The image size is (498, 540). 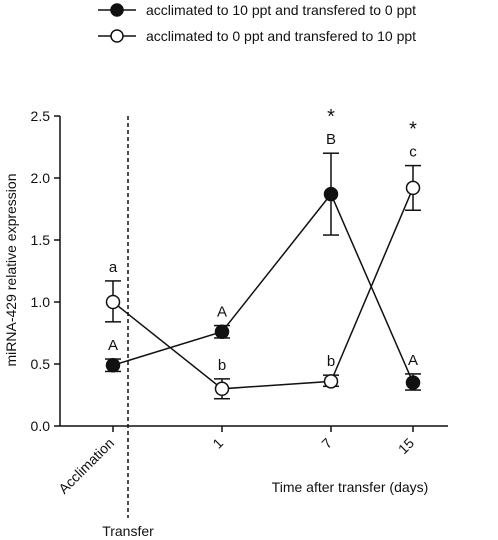 What do you see at coordinates (222, 312) in the screenshot?
I see `group-letter-0-1: A` at bounding box center [222, 312].